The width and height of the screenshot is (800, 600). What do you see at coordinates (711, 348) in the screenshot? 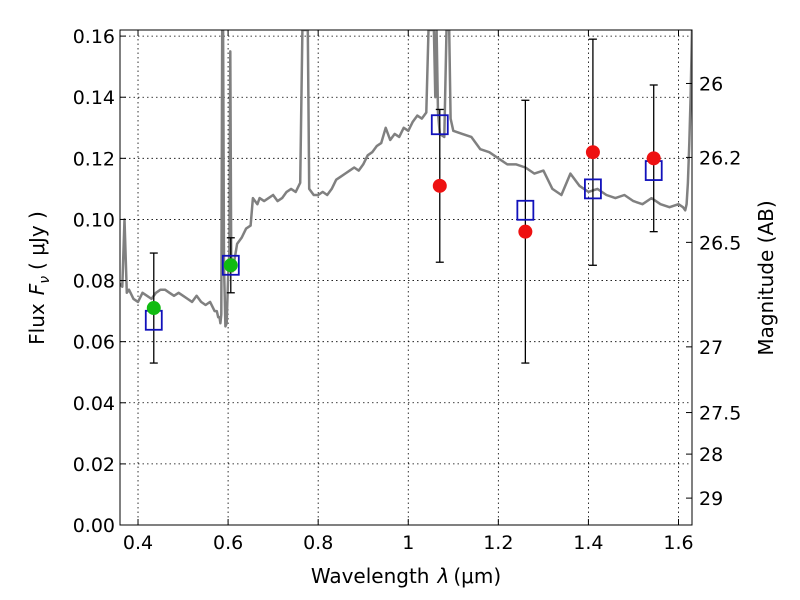
I see `y2-tick-label: 27` at bounding box center [711, 348].